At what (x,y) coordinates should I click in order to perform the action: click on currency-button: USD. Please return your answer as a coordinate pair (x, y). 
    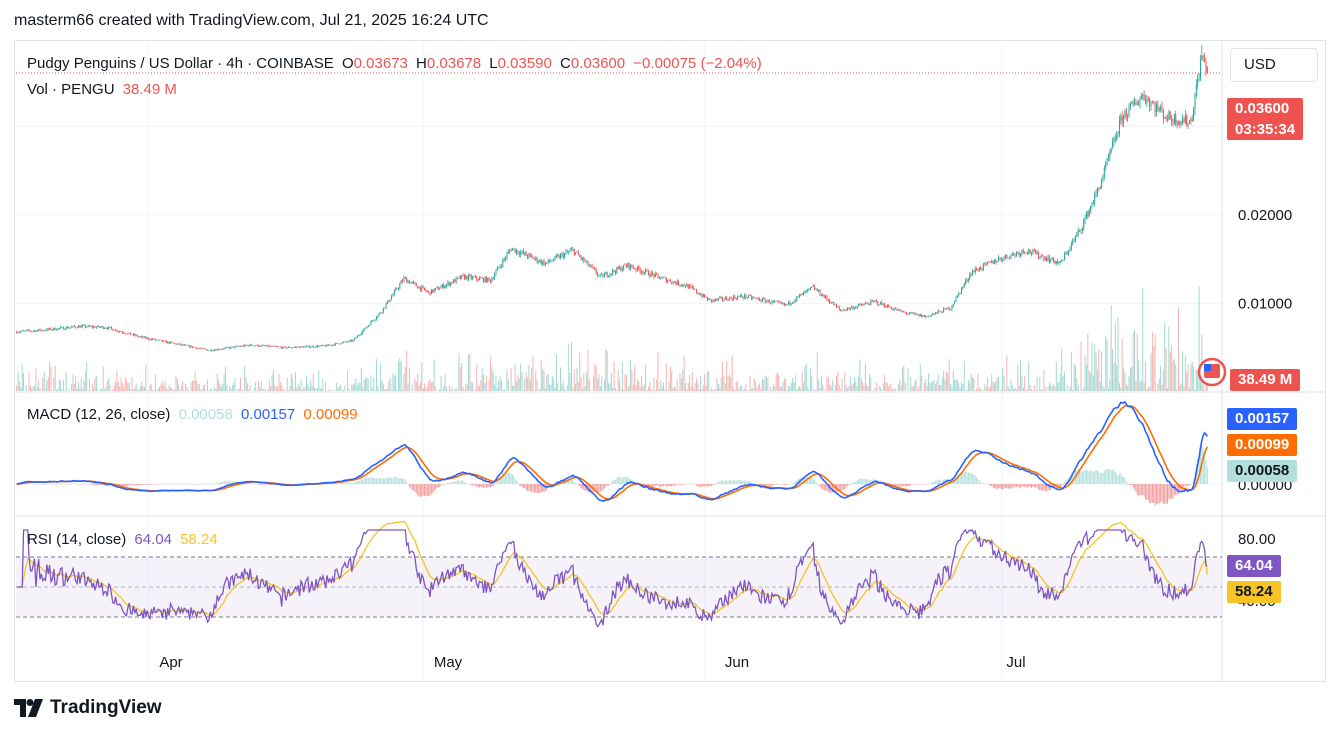
    Looking at the image, I should click on (1274, 65).